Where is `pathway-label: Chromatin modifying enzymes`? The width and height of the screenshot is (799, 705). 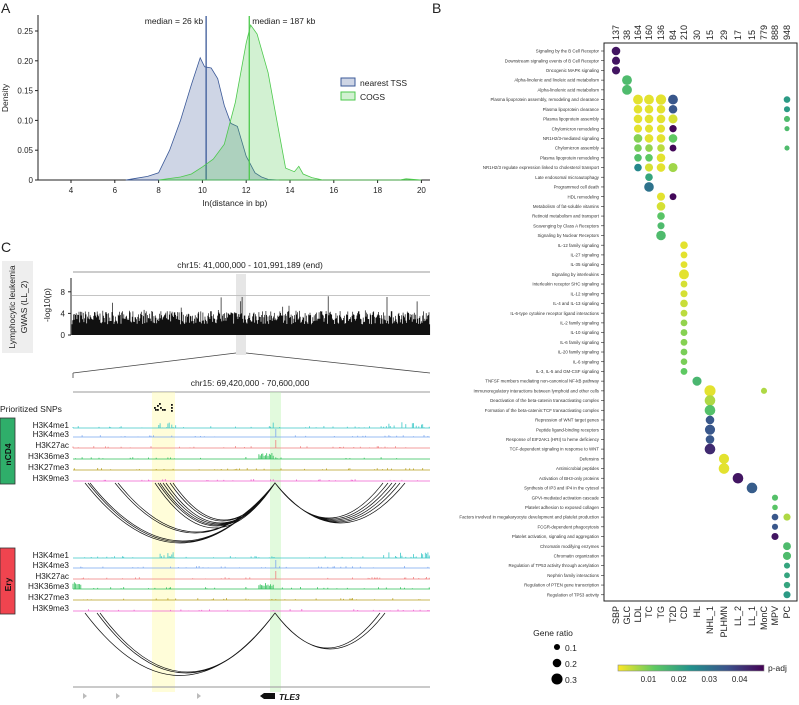
pathway-label: Chromatin modifying enzymes is located at coordinates (570, 546).